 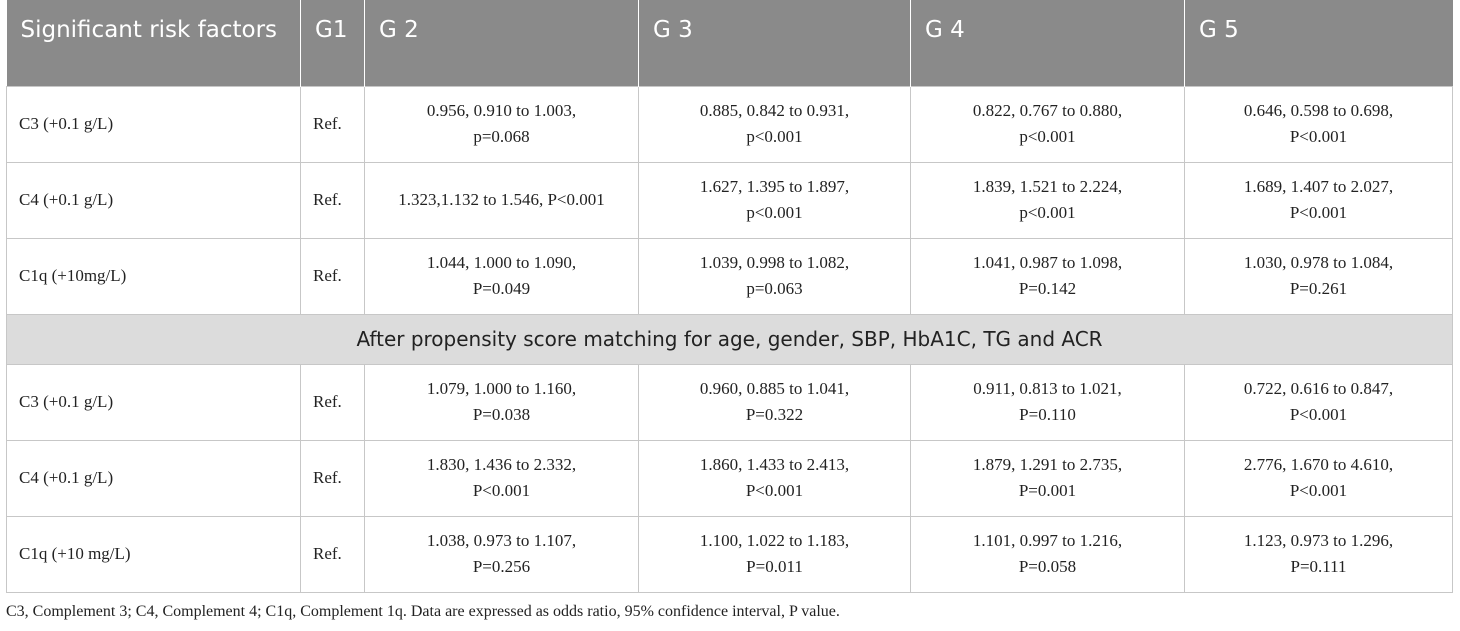 What do you see at coordinates (1047, 402) in the screenshot?
I see `g4-cell: 0.911, 0.813 to 1.021, P=0.110` at bounding box center [1047, 402].